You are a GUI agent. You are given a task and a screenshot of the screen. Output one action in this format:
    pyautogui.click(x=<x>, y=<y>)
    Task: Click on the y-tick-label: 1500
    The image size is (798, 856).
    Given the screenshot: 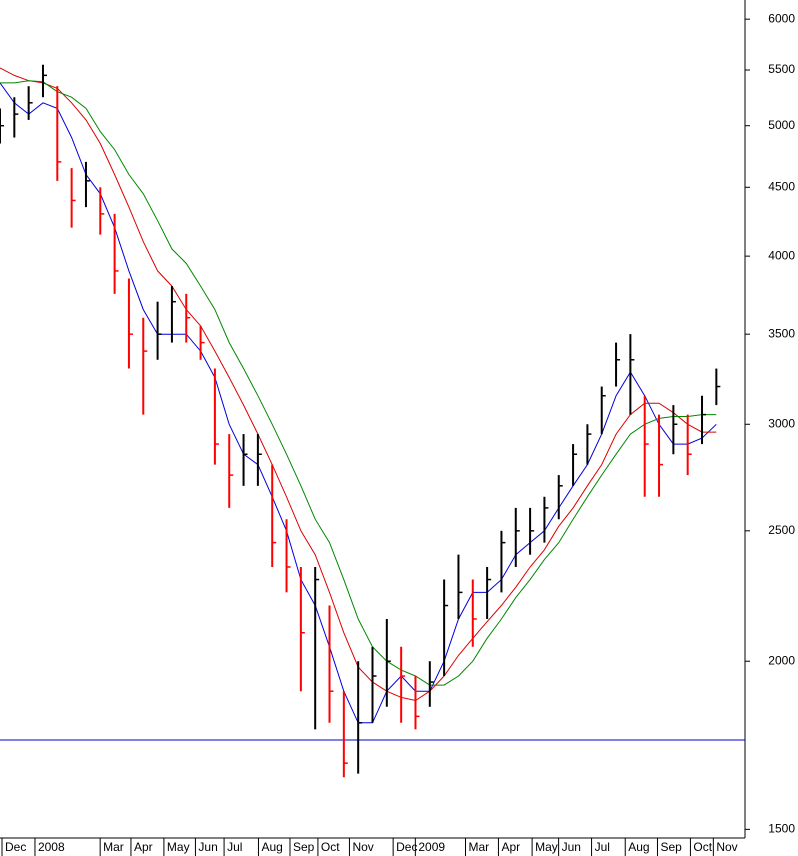 What is the action you would take?
    pyautogui.click(x=781, y=829)
    